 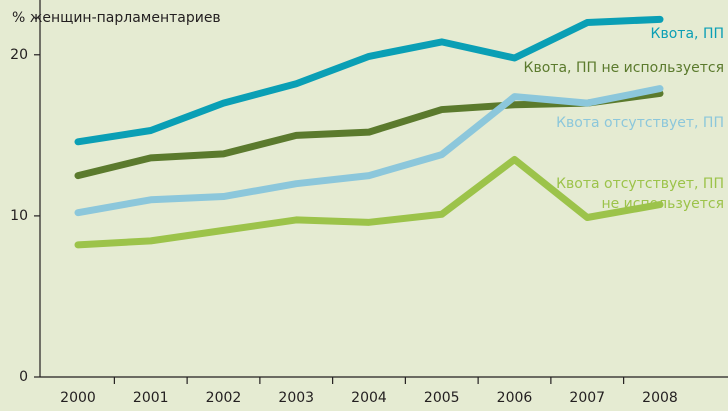 I want to click on x-tick-label: 2003, so click(x=296, y=398).